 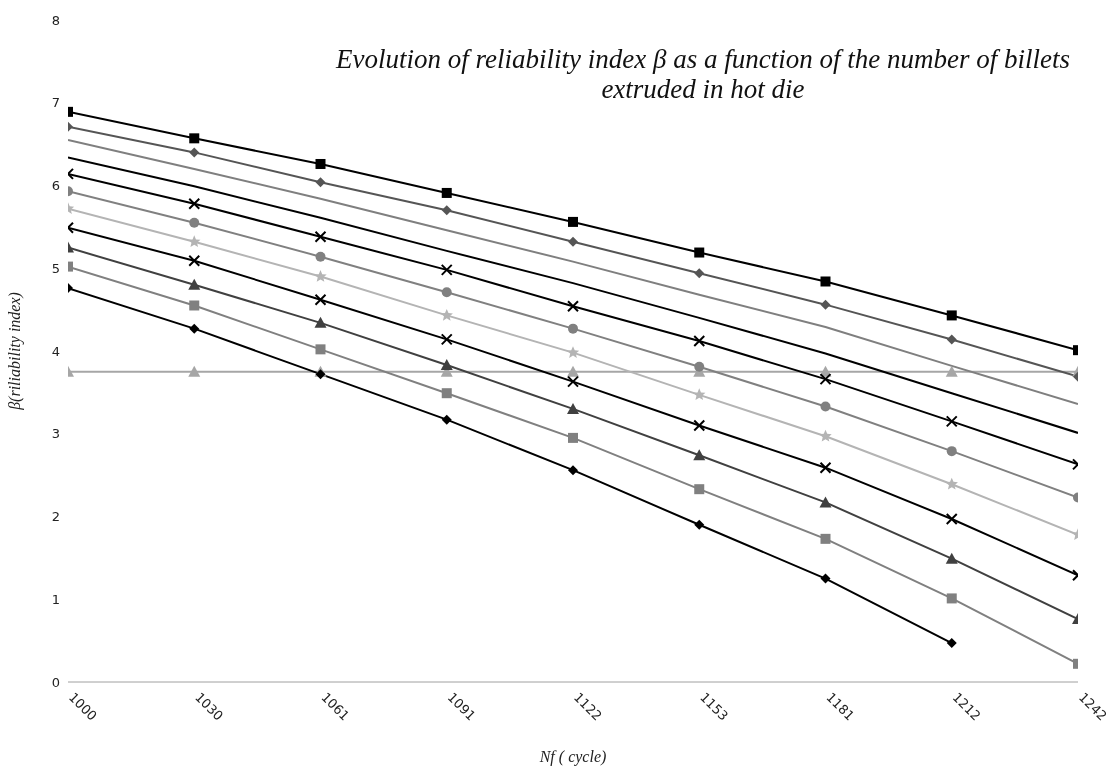 I want to click on y-tick-label: 8, so click(x=55, y=20).